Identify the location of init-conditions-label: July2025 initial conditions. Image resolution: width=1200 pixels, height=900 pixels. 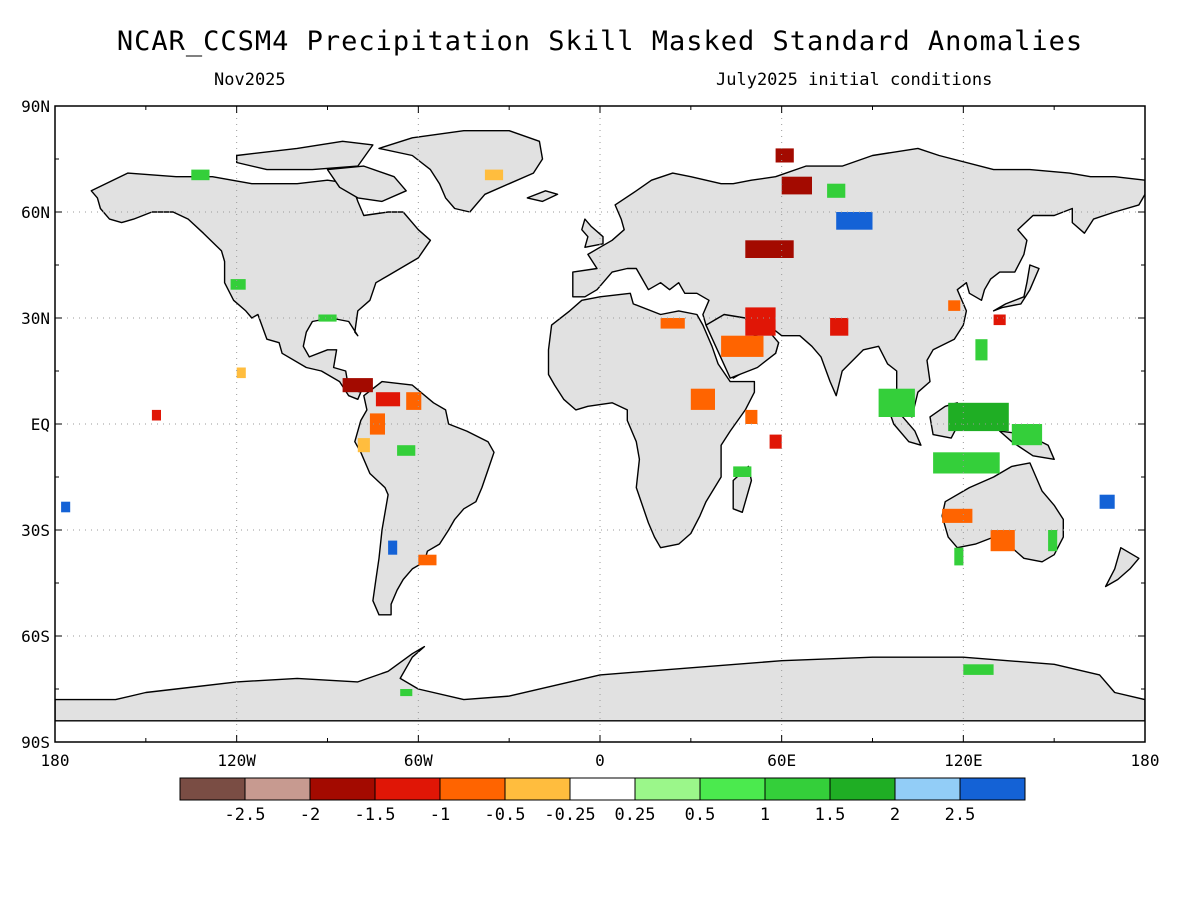
(854, 80).